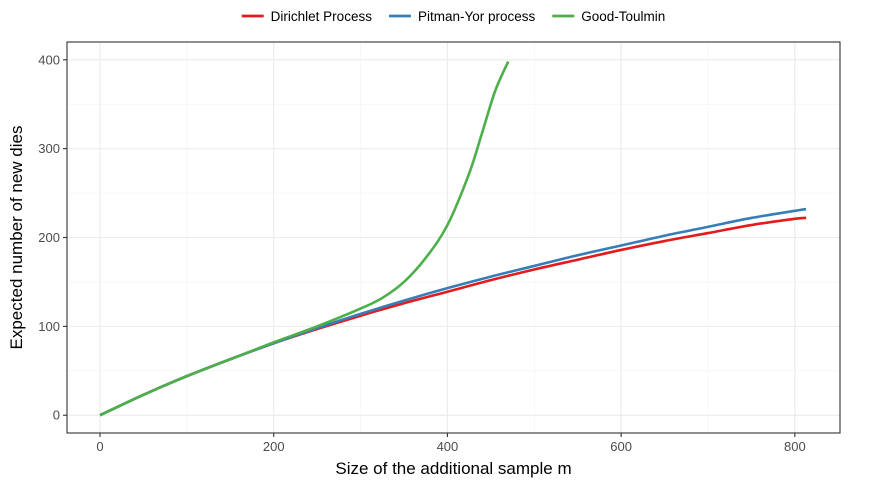 This screenshot has width=869, height=484. Describe the element at coordinates (795, 446) in the screenshot. I see `x-tick-label: 800` at that location.